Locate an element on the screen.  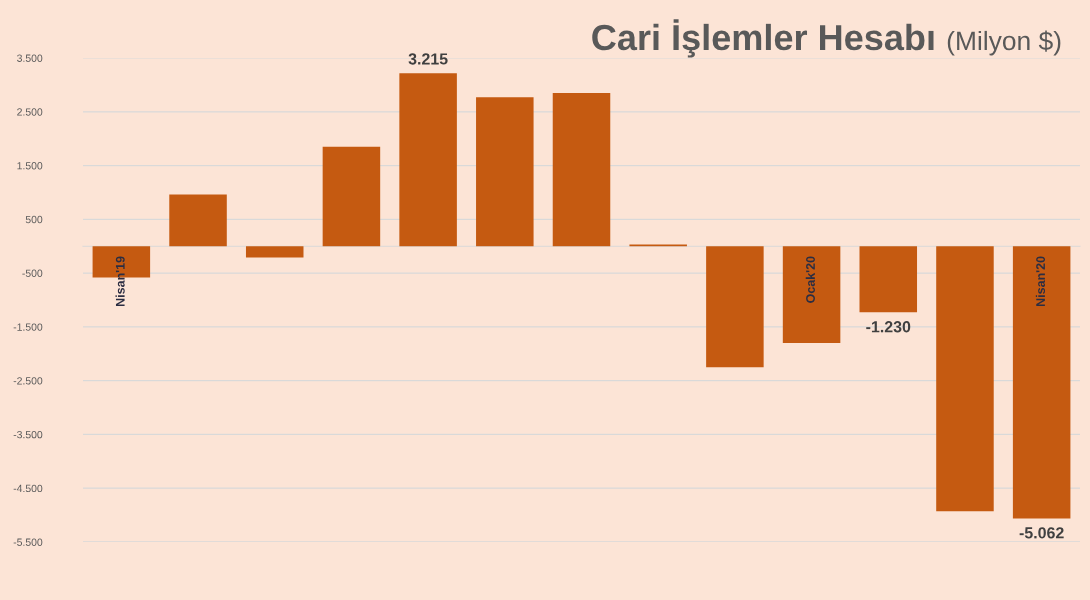
y-tick-label: 1.500 is located at coordinates (30, 166).